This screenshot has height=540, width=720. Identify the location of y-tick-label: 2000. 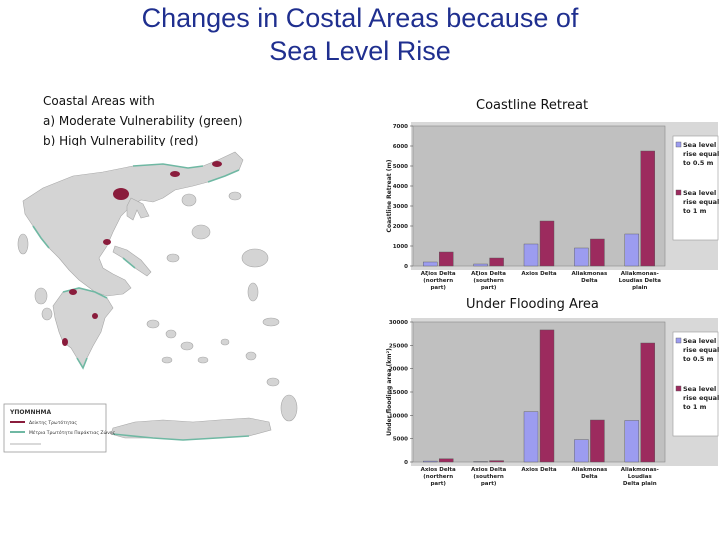
(400, 227).